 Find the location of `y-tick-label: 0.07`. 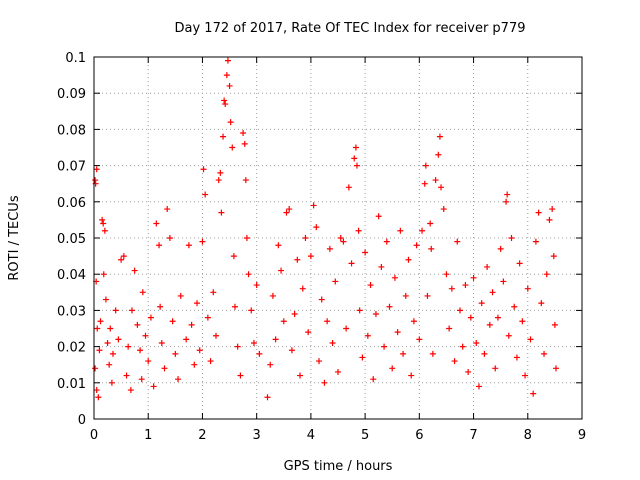

y-tick-label: 0.07 is located at coordinates (71, 167).